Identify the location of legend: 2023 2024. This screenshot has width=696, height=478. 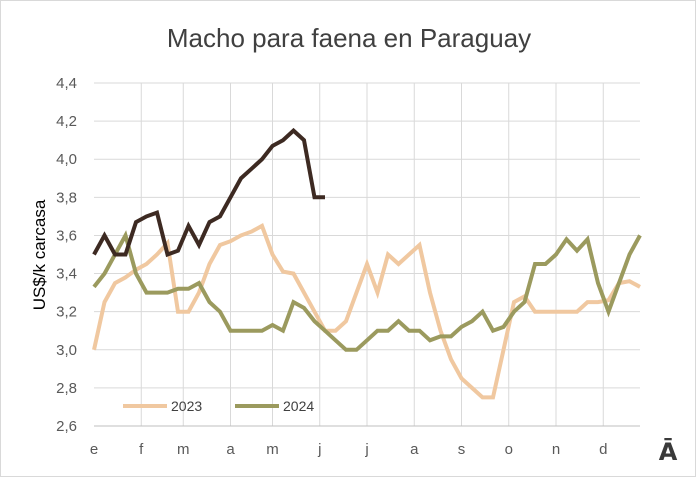
(218, 406).